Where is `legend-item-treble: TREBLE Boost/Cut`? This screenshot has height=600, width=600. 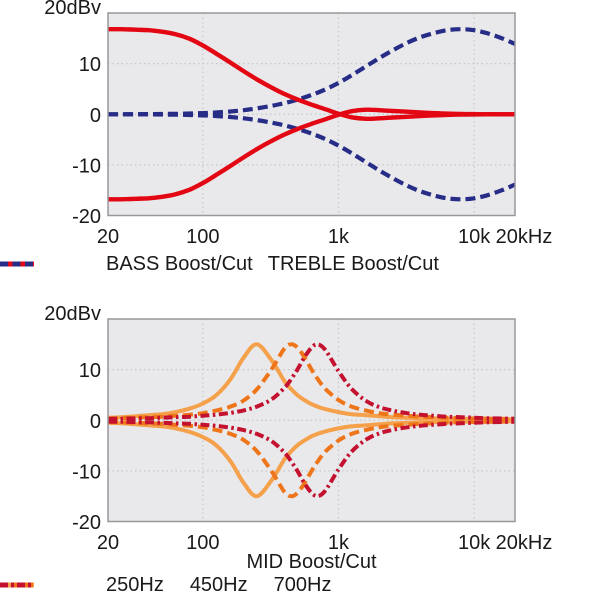 legend-item-treble: TREBLE Boost/Cut is located at coordinates (219, 264).